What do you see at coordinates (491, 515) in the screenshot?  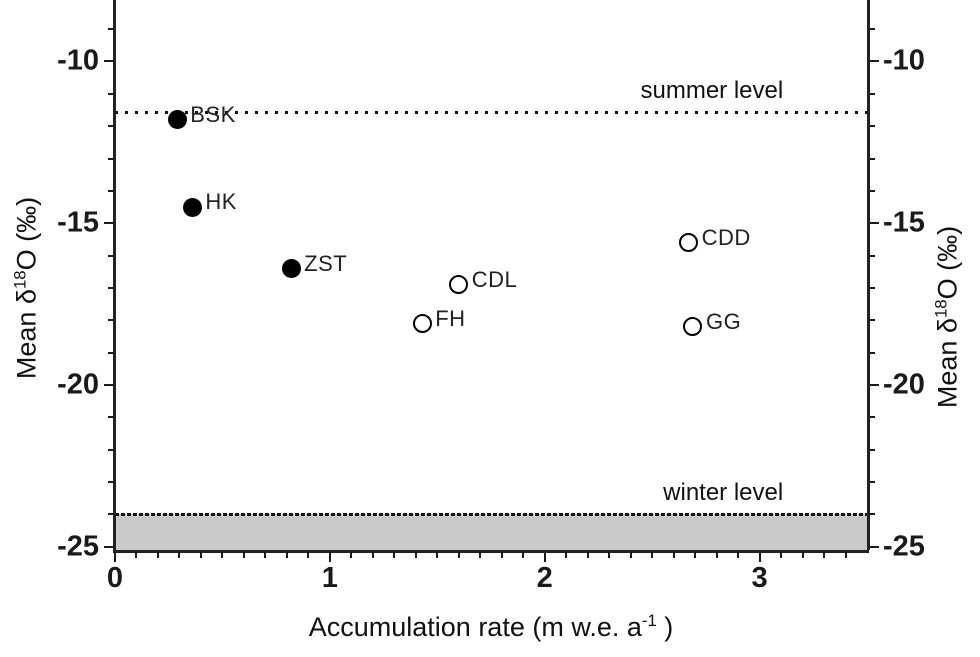 I see `winter-level-line` at bounding box center [491, 515].